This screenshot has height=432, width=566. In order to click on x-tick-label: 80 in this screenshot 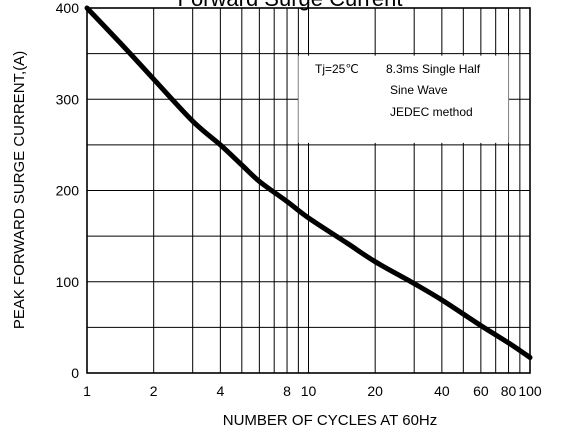, I will do `click(509, 391)`.